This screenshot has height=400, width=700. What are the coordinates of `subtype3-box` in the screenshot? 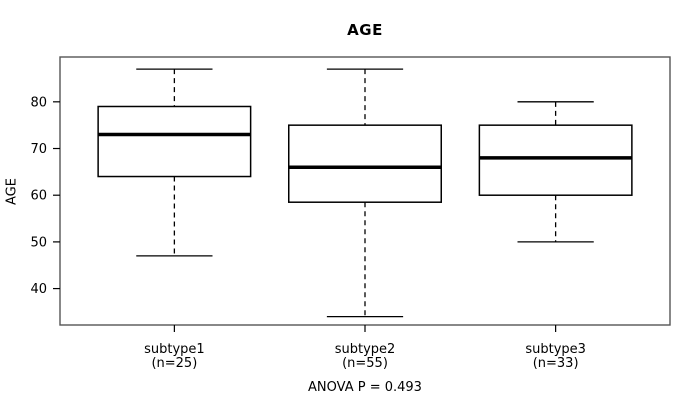 It's located at (555, 160).